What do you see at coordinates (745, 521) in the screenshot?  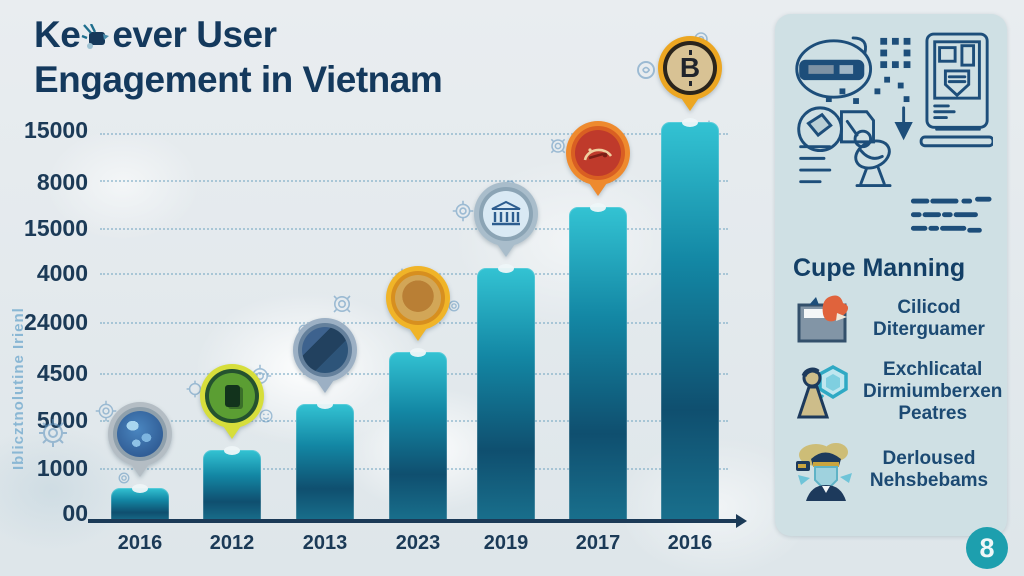 I see `x-axis-arrow-icon` at bounding box center [745, 521].